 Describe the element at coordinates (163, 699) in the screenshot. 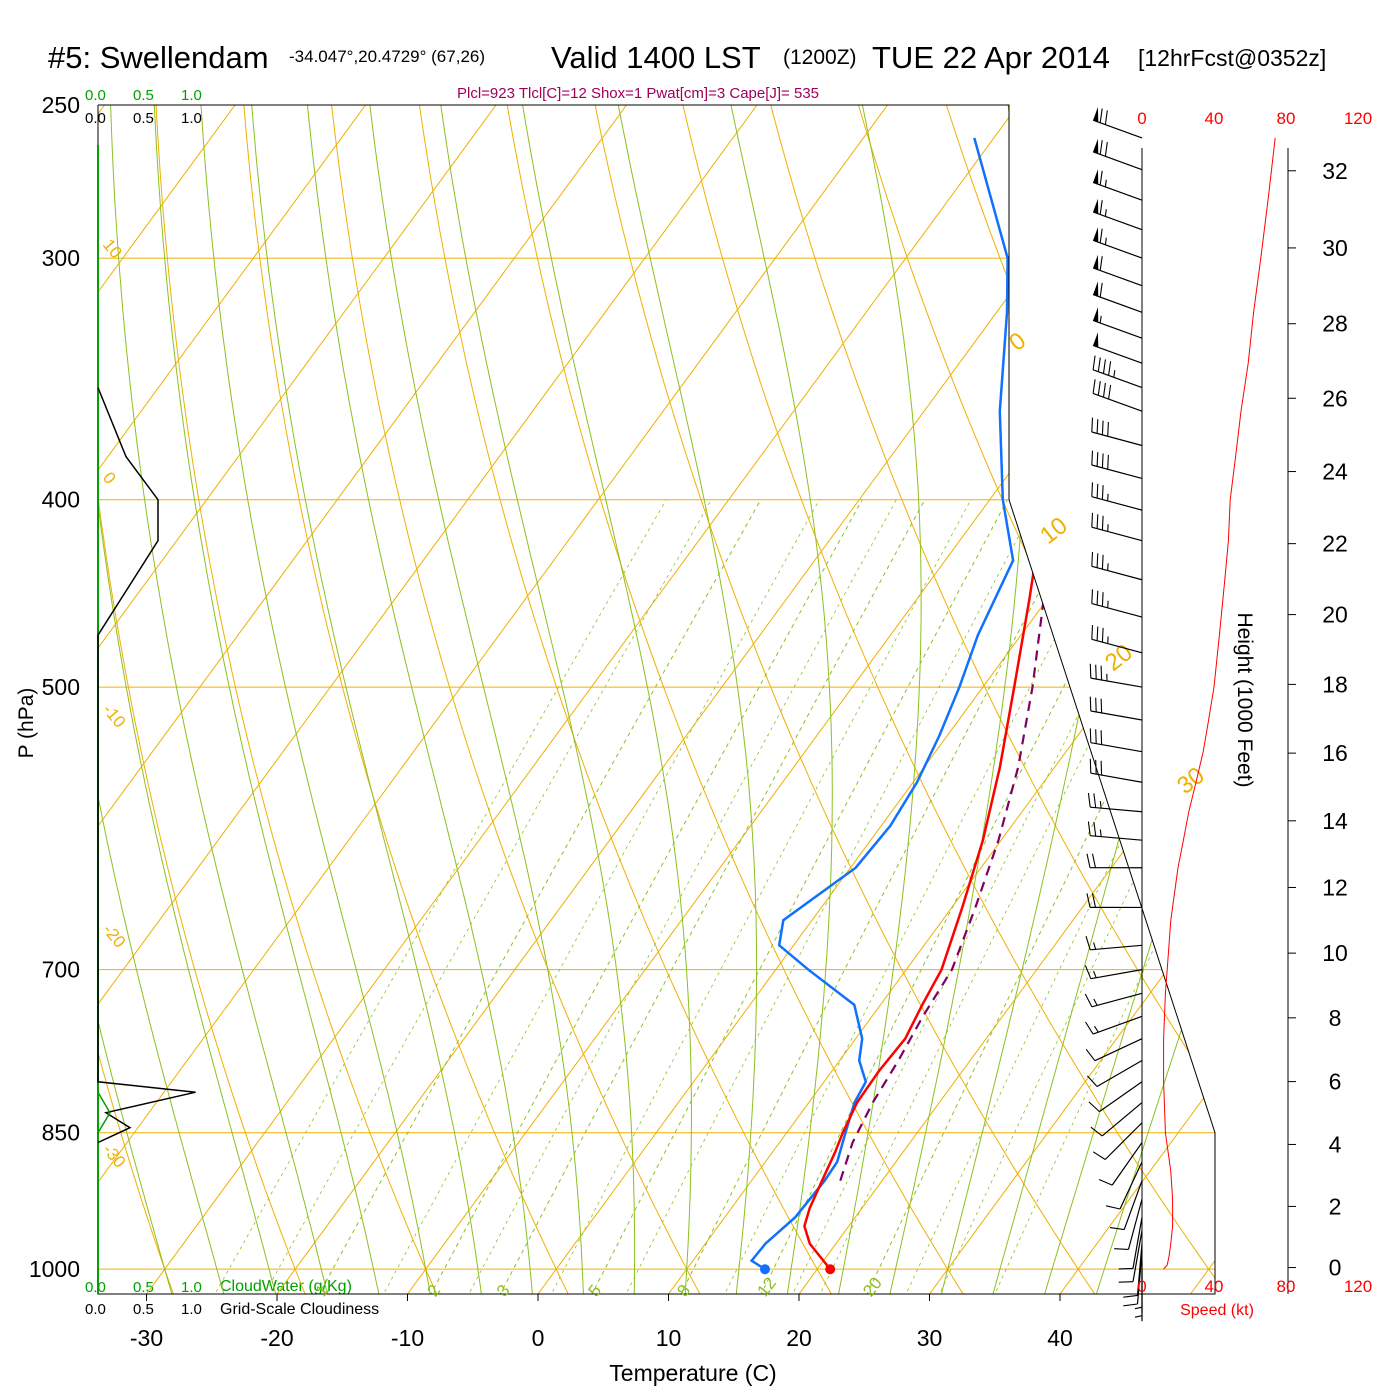

I see `moist-adiabat--26` at that location.